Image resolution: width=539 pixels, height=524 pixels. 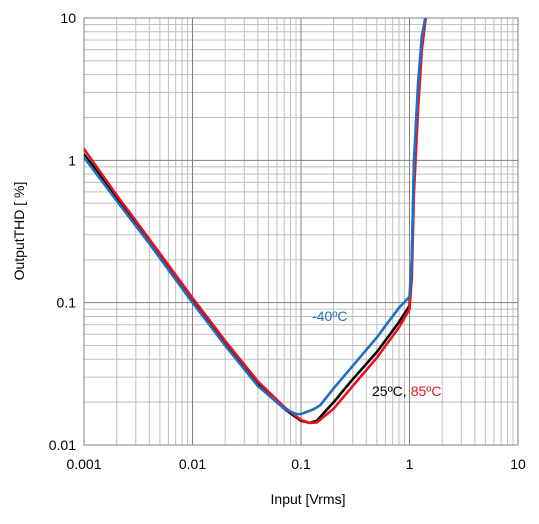 What do you see at coordinates (68, 18) in the screenshot?
I see `y-tick-label: 10` at bounding box center [68, 18].